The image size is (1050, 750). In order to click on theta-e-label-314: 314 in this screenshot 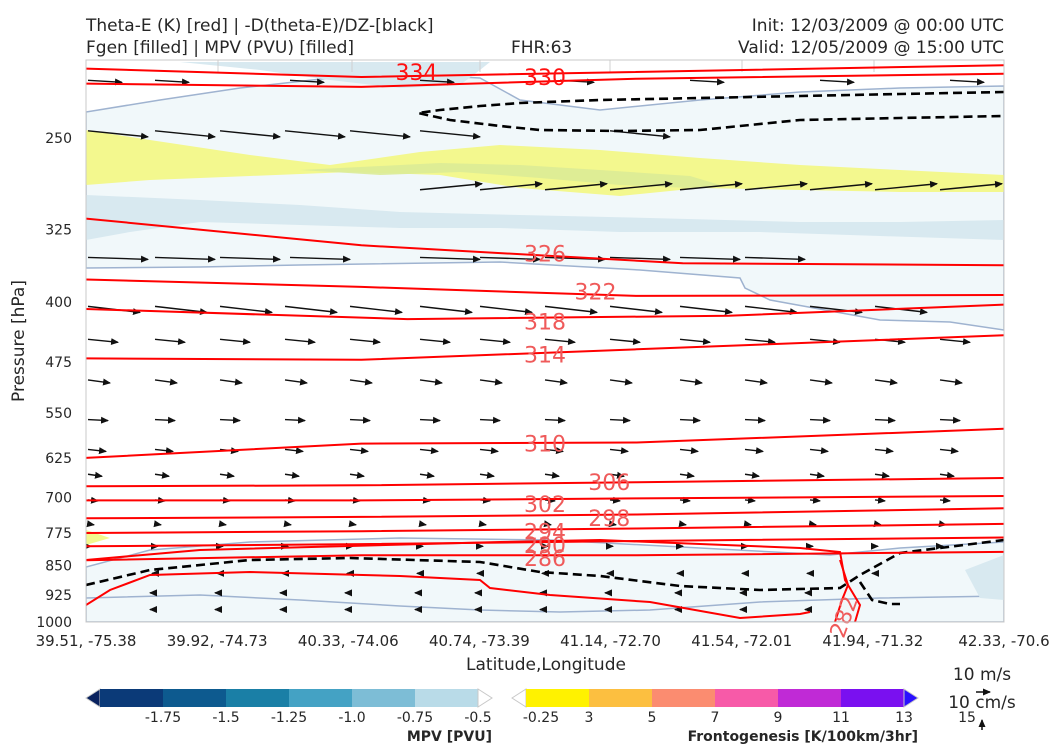, I will do `click(545, 356)`.